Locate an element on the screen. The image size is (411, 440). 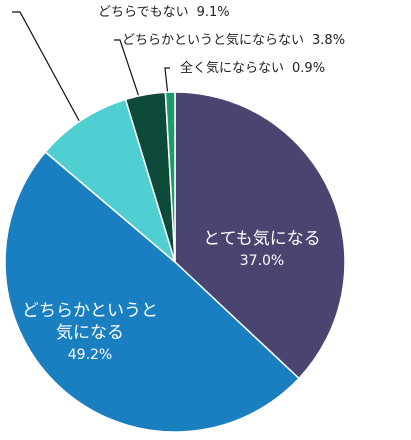
value-label: 0.9% is located at coordinates (308, 68).